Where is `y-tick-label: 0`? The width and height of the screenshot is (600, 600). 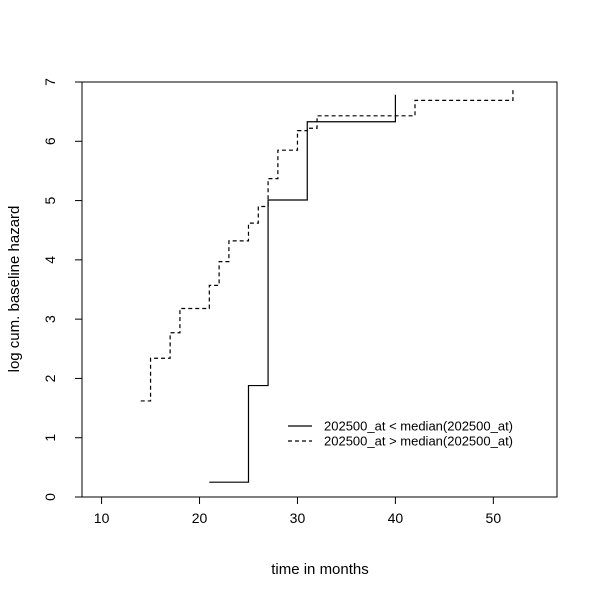 y-tick-label: 0 is located at coordinates (50, 497).